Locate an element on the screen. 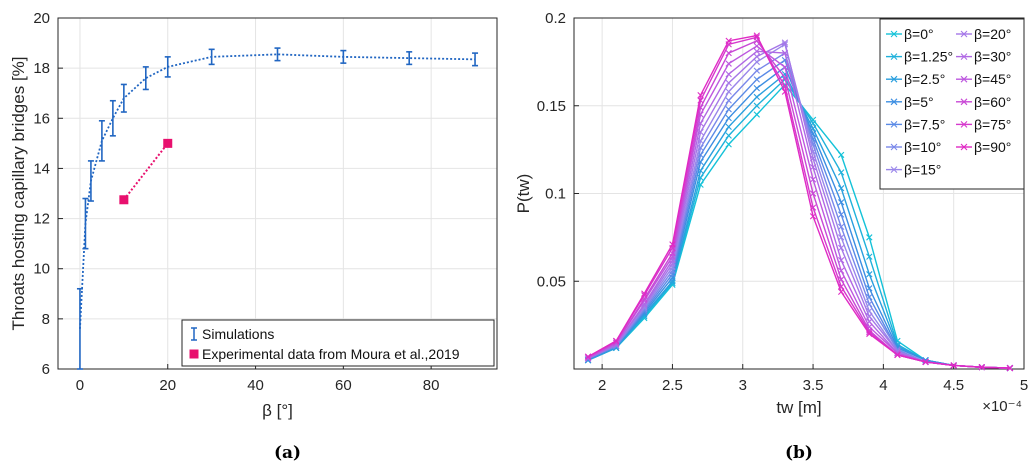 This screenshot has width=1028, height=464. panel-b-legend-label: β=5° is located at coordinates (919, 102).